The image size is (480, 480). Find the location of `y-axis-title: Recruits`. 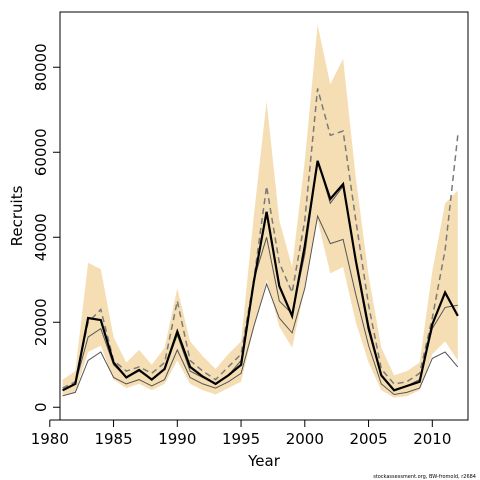

y-axis-title: Recruits is located at coordinates (17, 215).